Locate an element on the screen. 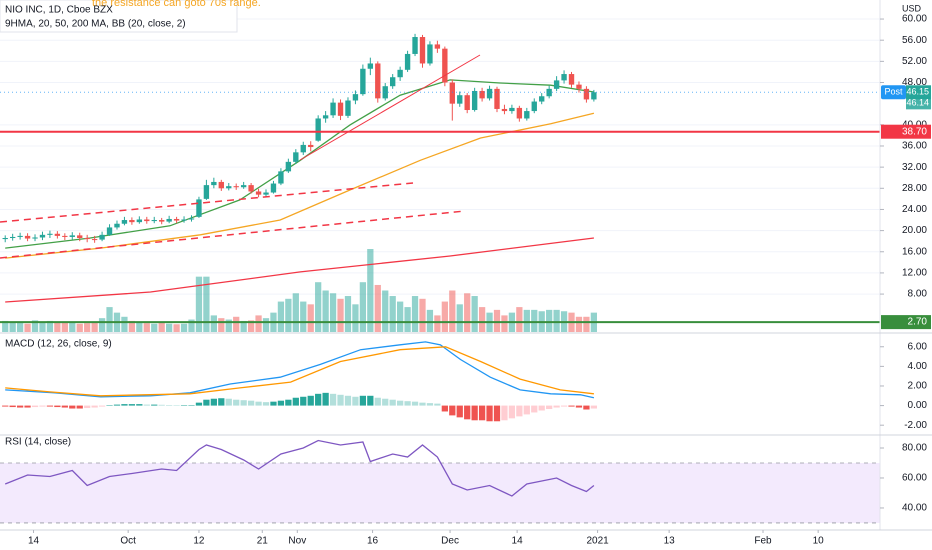  y-tick-label: 20.00 is located at coordinates (914, 230).